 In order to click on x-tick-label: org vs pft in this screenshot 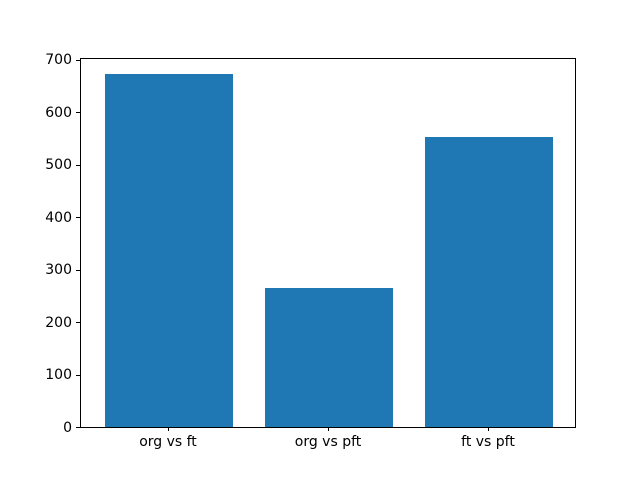, I will do `click(328, 442)`.